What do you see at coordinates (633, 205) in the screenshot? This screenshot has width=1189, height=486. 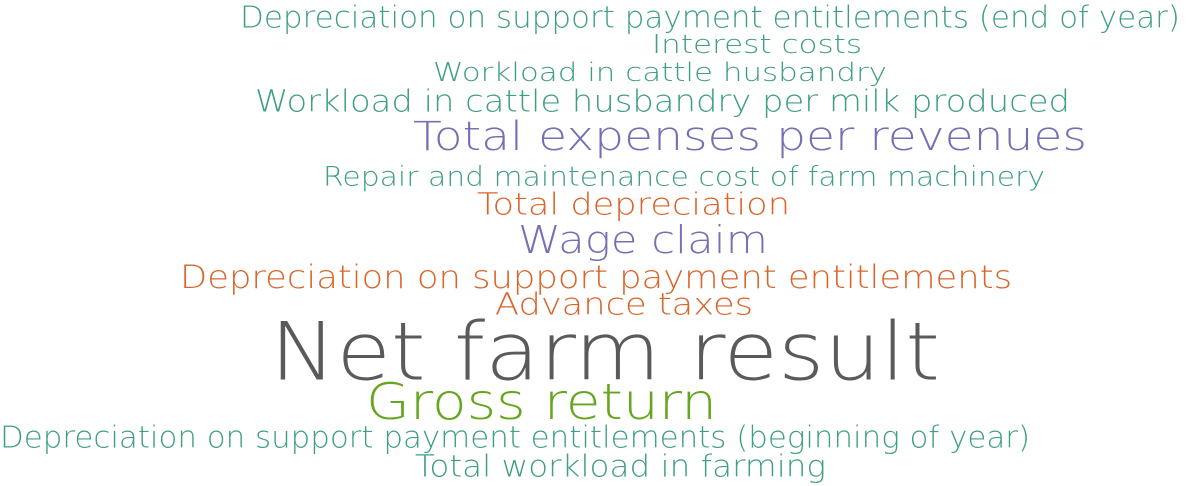 I see `word: Total depreciation` at bounding box center [633, 205].